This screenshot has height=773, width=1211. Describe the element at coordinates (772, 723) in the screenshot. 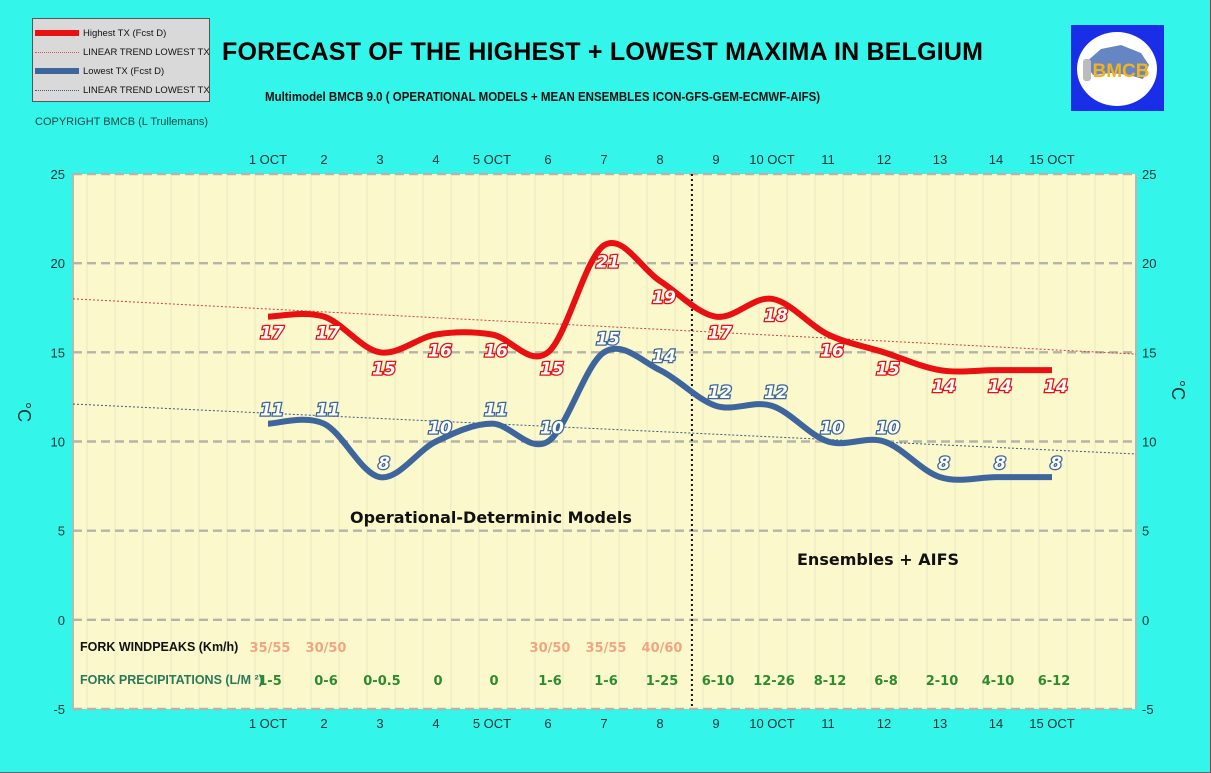

I see `x-tick-label-bottom: 10 OCT` at that location.